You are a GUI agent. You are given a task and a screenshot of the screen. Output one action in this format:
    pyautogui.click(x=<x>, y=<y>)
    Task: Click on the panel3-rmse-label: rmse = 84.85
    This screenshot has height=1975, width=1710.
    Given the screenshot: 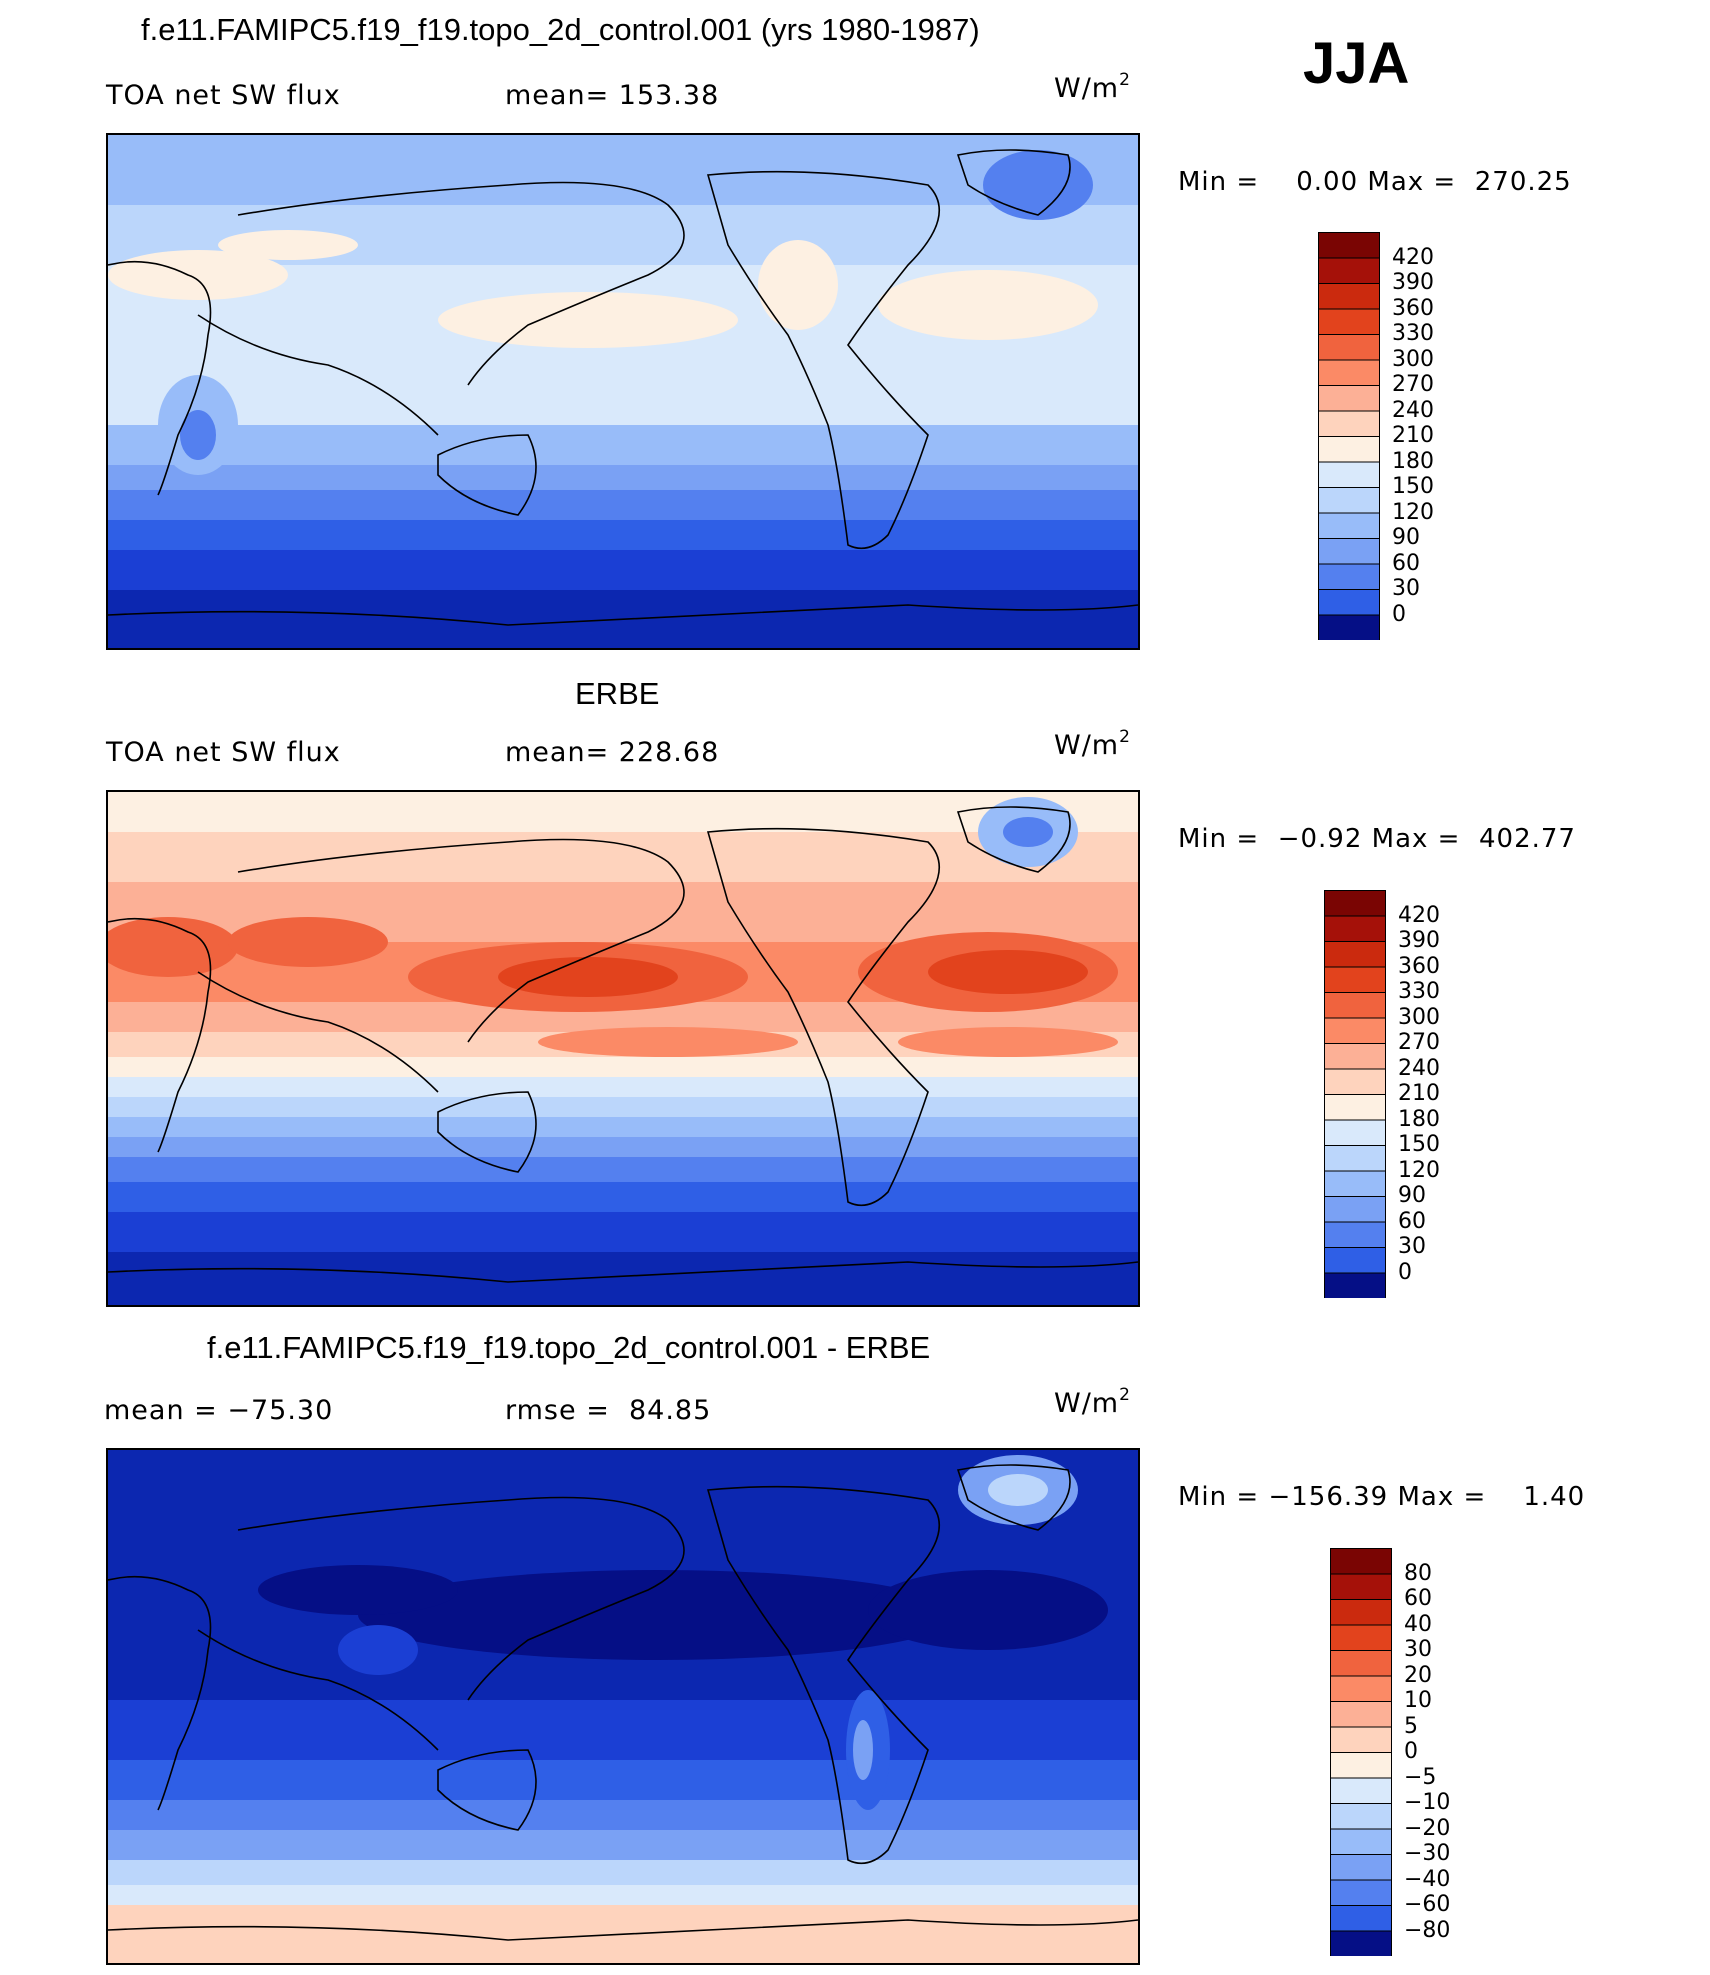 What is the action you would take?
    pyautogui.click(x=608, y=1410)
    